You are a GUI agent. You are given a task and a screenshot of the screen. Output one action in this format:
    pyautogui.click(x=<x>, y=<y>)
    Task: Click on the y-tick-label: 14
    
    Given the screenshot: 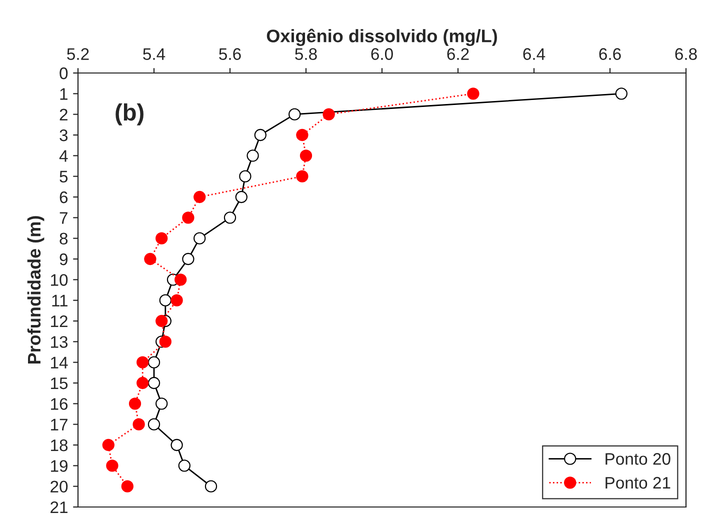 What is the action you would take?
    pyautogui.click(x=59, y=362)
    